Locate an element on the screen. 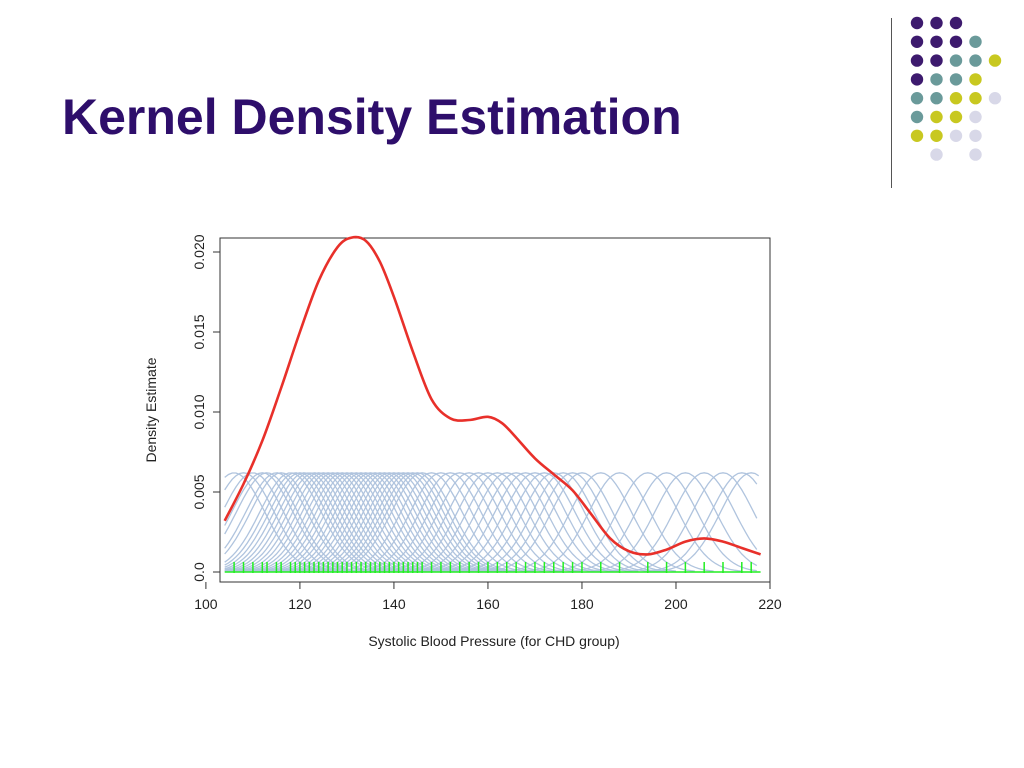 The height and width of the screenshot is (768, 1024). x-axis: 100 120 140 160 180 200 220 is located at coordinates (488, 597).